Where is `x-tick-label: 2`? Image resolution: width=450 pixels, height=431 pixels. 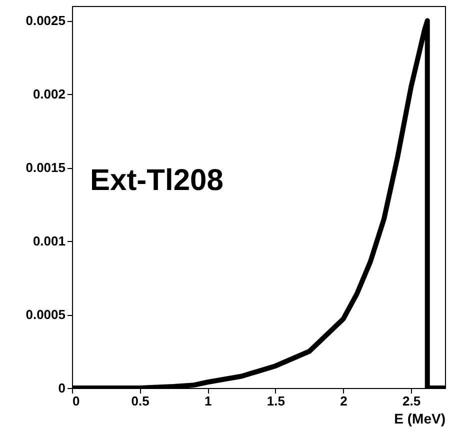
x-tick-label: 2 is located at coordinates (344, 401).